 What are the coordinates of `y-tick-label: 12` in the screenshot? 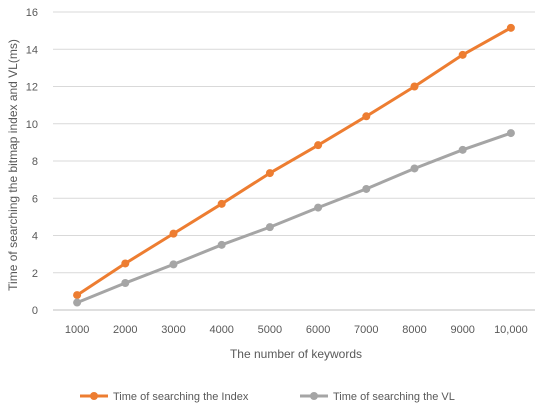 It's located at (32, 88).